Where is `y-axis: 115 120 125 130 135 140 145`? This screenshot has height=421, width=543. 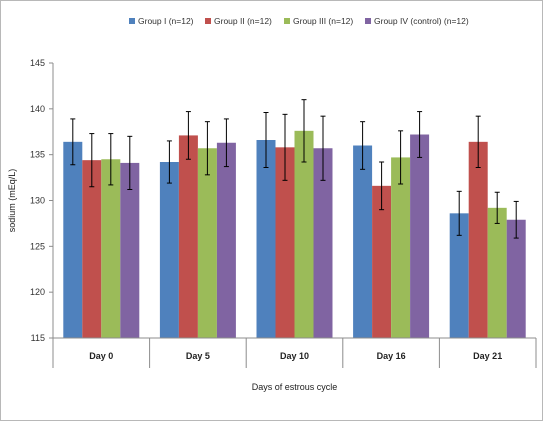 y-axis: 115 120 125 130 135 140 145 is located at coordinates (42, 200).